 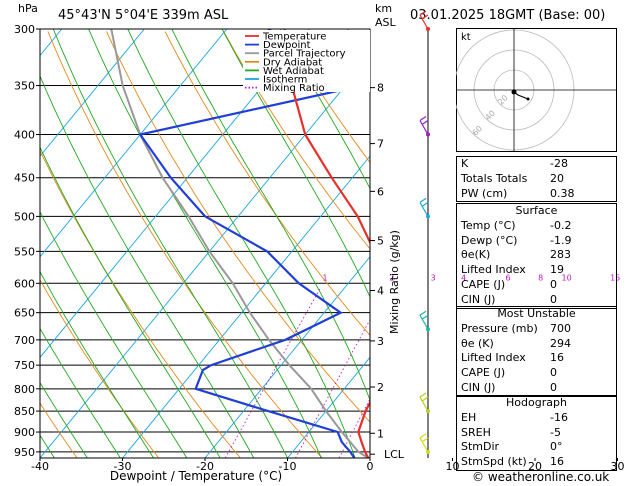 What do you see at coordinates (380, 433) in the screenshot?
I see `altitude-tick-label: 1` at bounding box center [380, 433].